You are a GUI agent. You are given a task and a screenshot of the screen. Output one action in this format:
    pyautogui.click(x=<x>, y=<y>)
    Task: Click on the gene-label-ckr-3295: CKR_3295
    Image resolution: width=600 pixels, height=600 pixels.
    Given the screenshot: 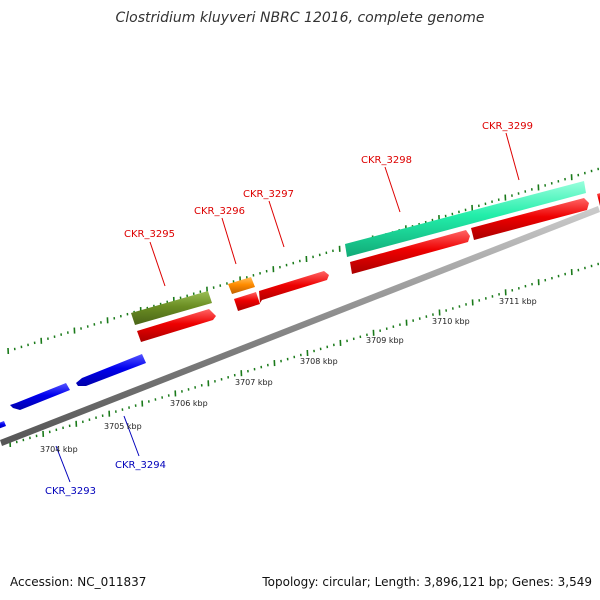 What is the action you would take?
    pyautogui.click(x=149, y=234)
    